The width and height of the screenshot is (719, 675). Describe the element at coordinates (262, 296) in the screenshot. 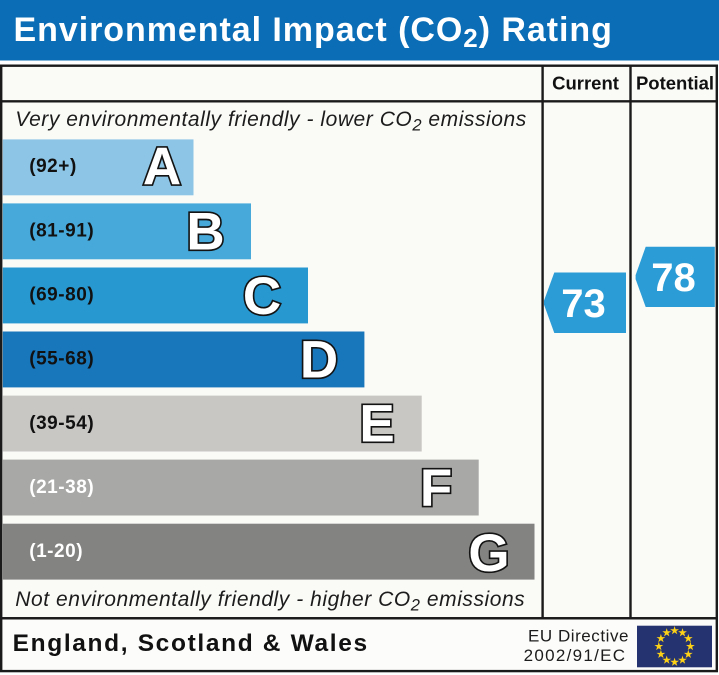

I see `svg-text: C` at that location.